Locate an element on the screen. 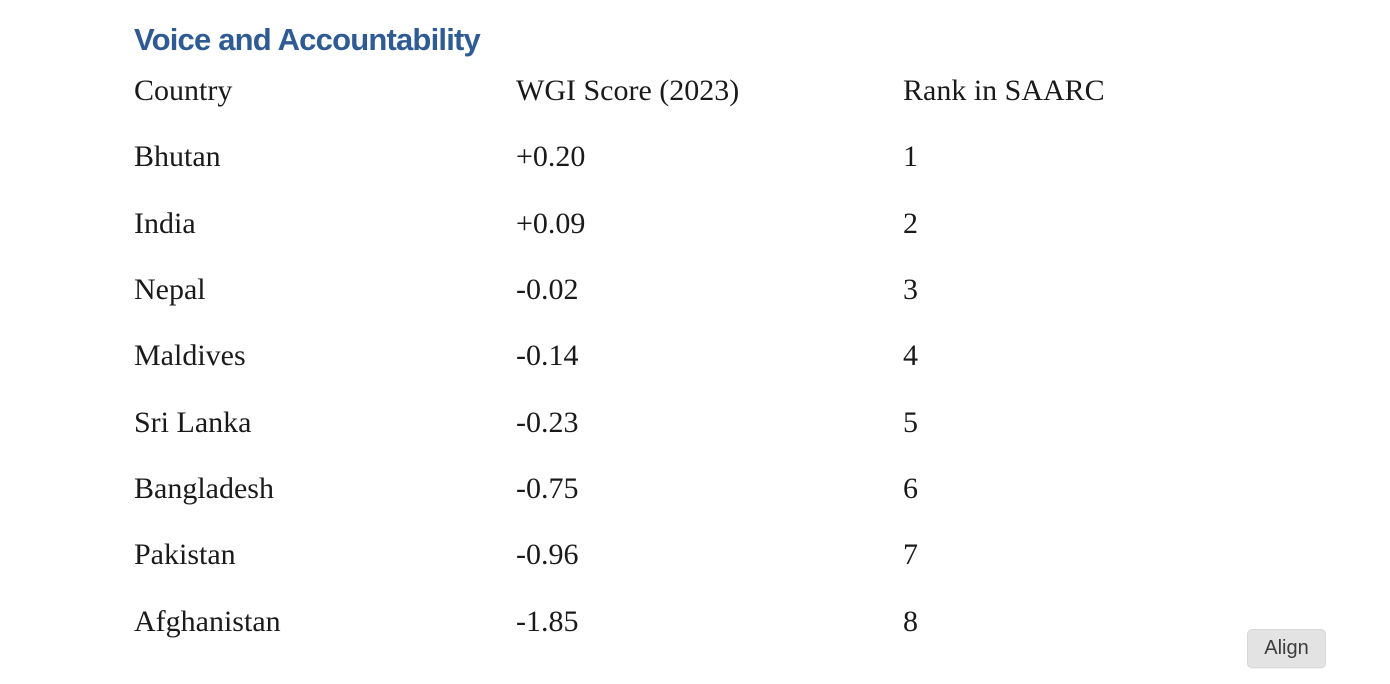 Image resolution: width=1390 pixels, height=684 pixels. cell-rank: 8 is located at coordinates (910, 621).